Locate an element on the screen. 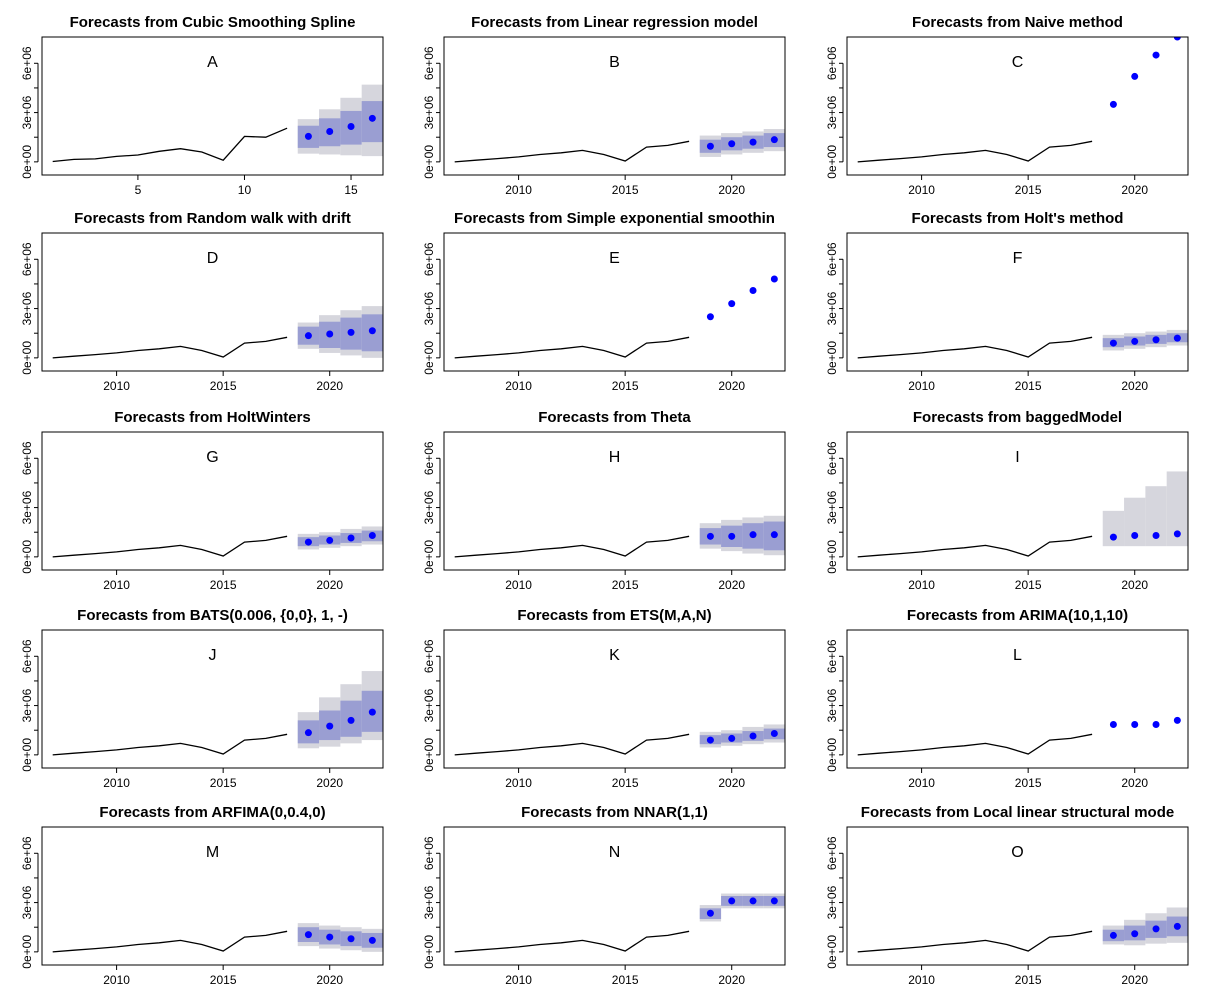 This screenshot has height=987, width=1209. panel-label: L is located at coordinates (1017, 655).